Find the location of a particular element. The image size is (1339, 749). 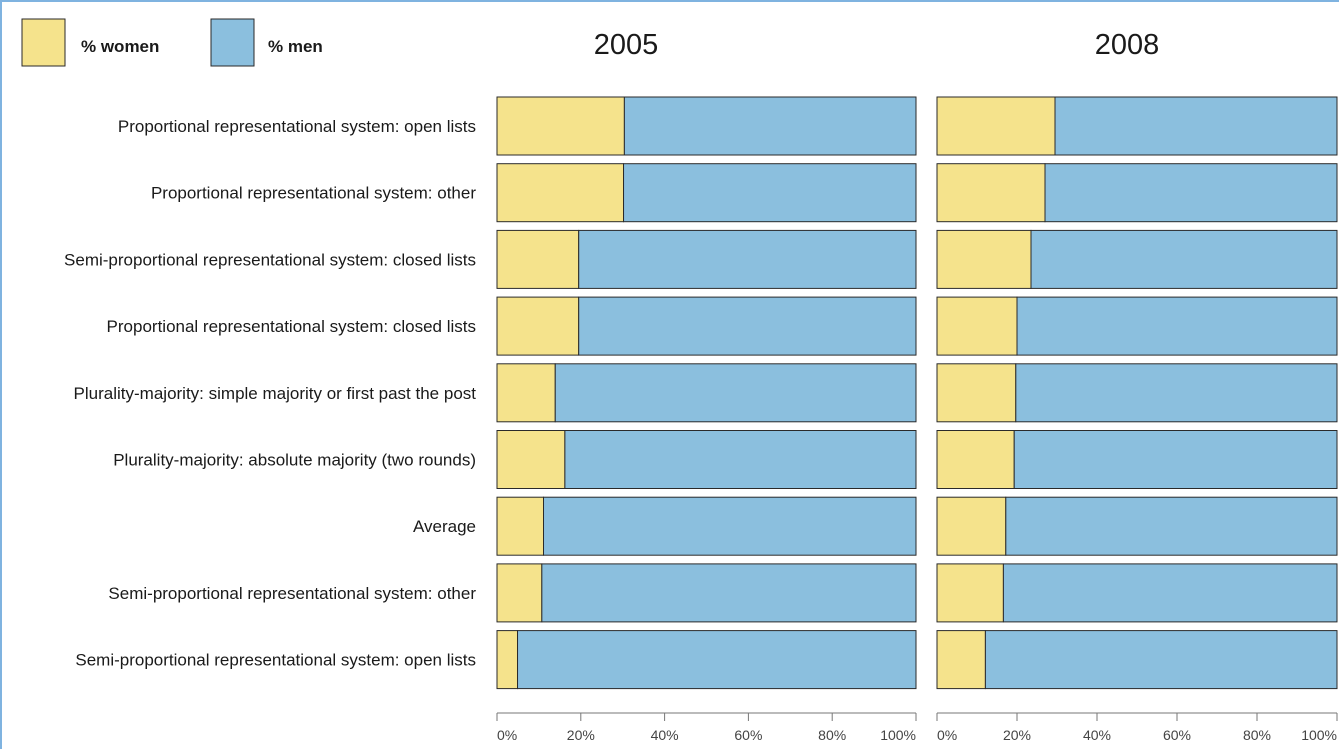

panel-title-2005: 2005 is located at coordinates (626, 45).